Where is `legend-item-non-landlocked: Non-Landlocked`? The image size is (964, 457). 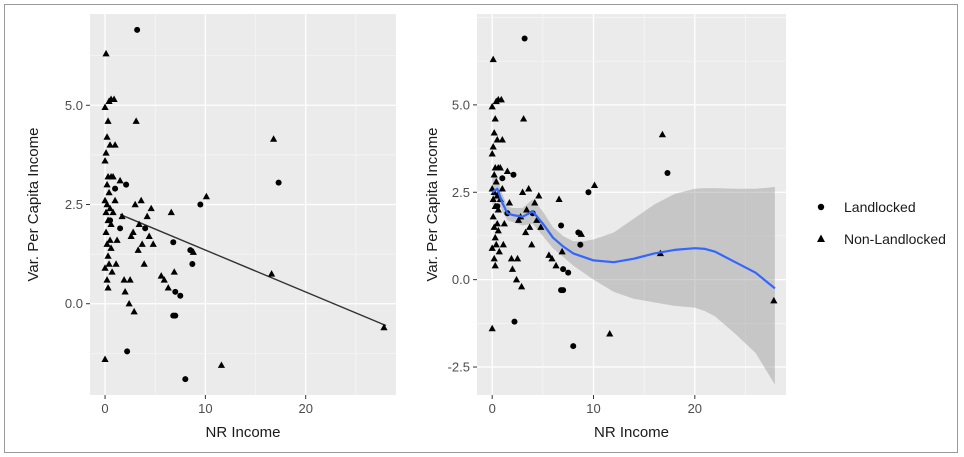 legend-item-non-landlocked: Non-Landlocked is located at coordinates (881, 239).